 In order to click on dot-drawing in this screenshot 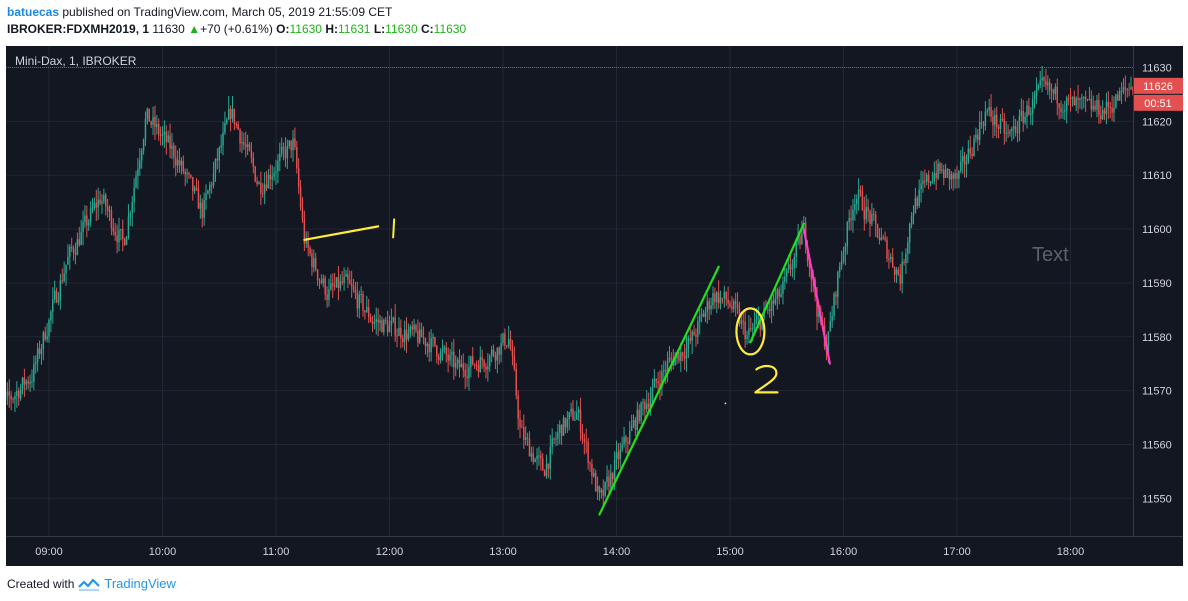, I will do `click(725, 403)`.